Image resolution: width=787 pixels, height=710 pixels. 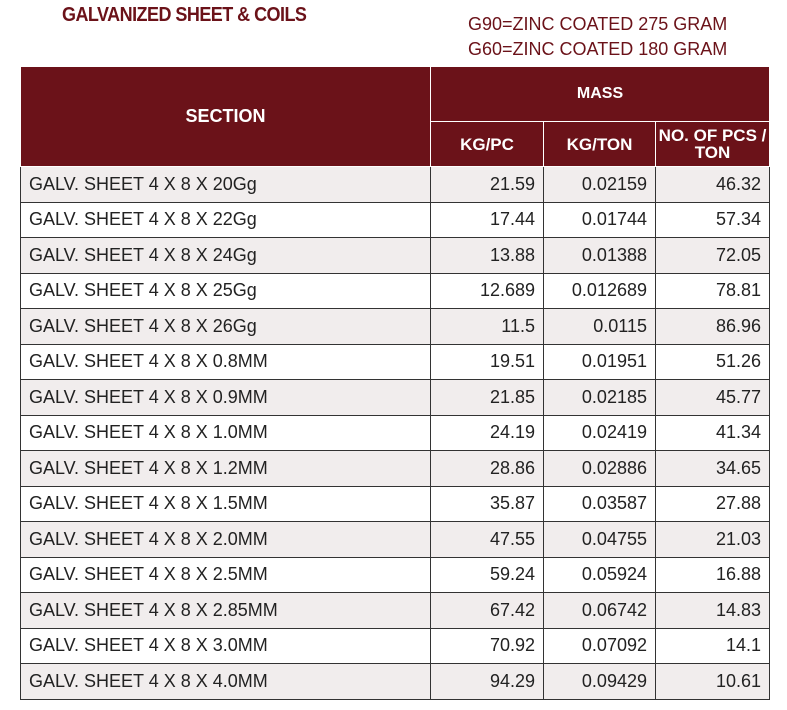 What do you see at coordinates (225, 468) in the screenshot?
I see `section-cell: GALV. SHEET 4 X 8 X 1.2MM` at bounding box center [225, 468].